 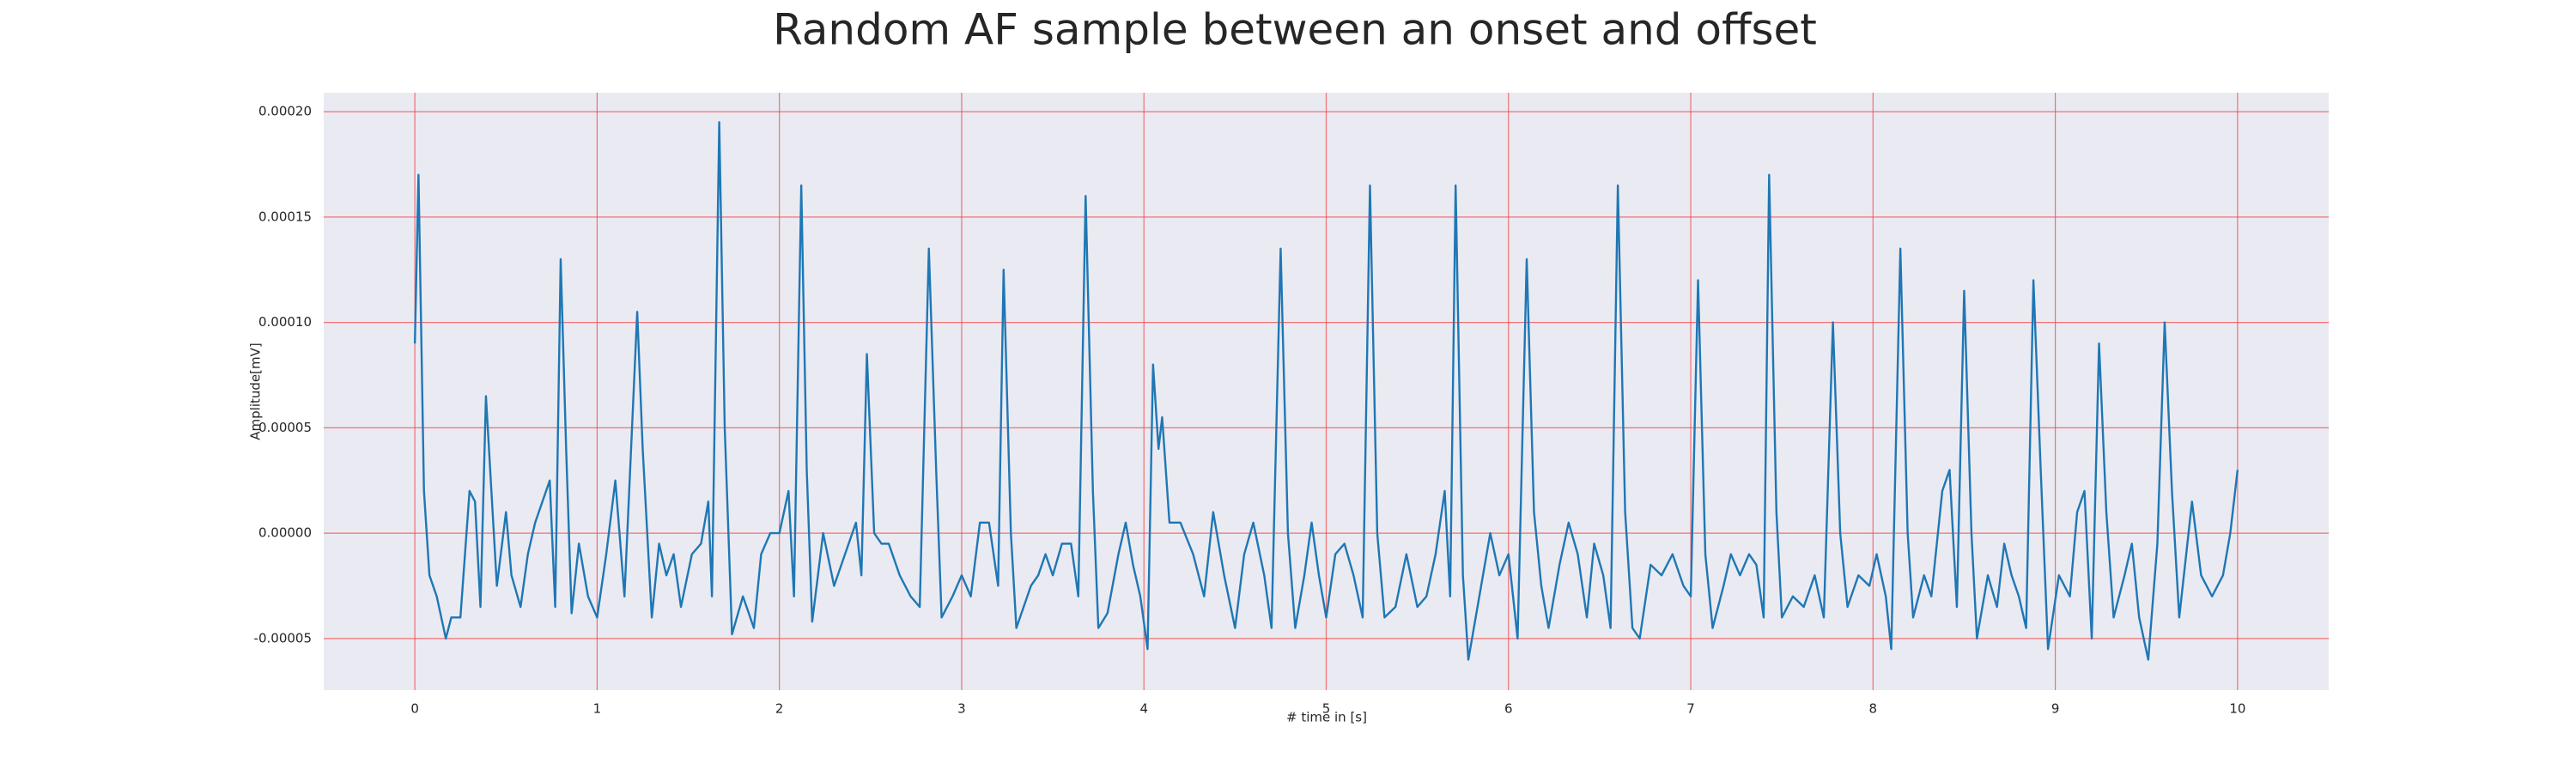 What do you see at coordinates (2055, 709) in the screenshot?
I see `x-tick-label: 9` at bounding box center [2055, 709].